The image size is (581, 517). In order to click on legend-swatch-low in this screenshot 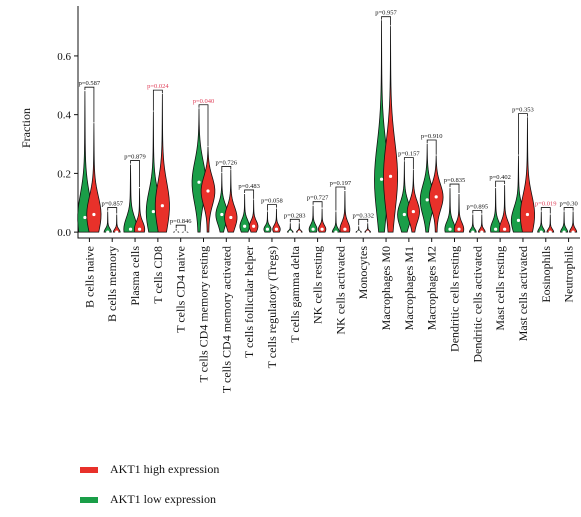, I will do `click(89, 499)`.